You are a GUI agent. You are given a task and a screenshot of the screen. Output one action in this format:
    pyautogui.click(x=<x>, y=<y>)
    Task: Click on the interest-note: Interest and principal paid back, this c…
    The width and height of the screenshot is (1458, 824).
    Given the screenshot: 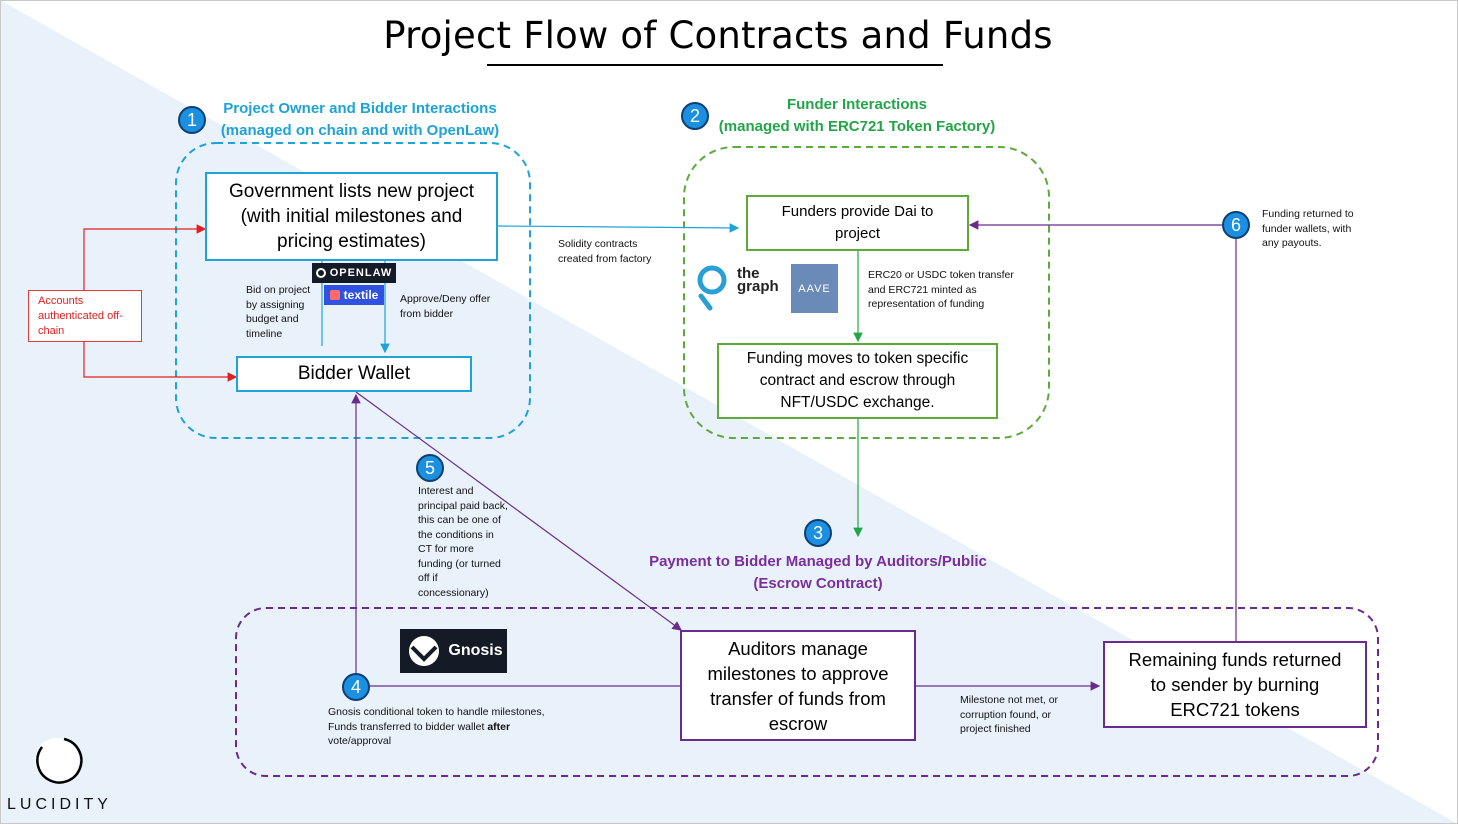 What is the action you would take?
    pyautogui.click(x=463, y=542)
    